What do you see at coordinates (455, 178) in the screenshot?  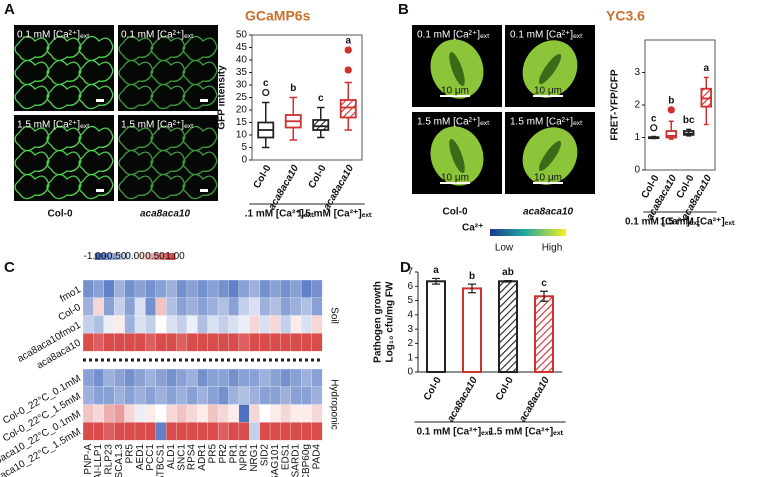 I see `scale-label: 10 μm` at bounding box center [455, 178].